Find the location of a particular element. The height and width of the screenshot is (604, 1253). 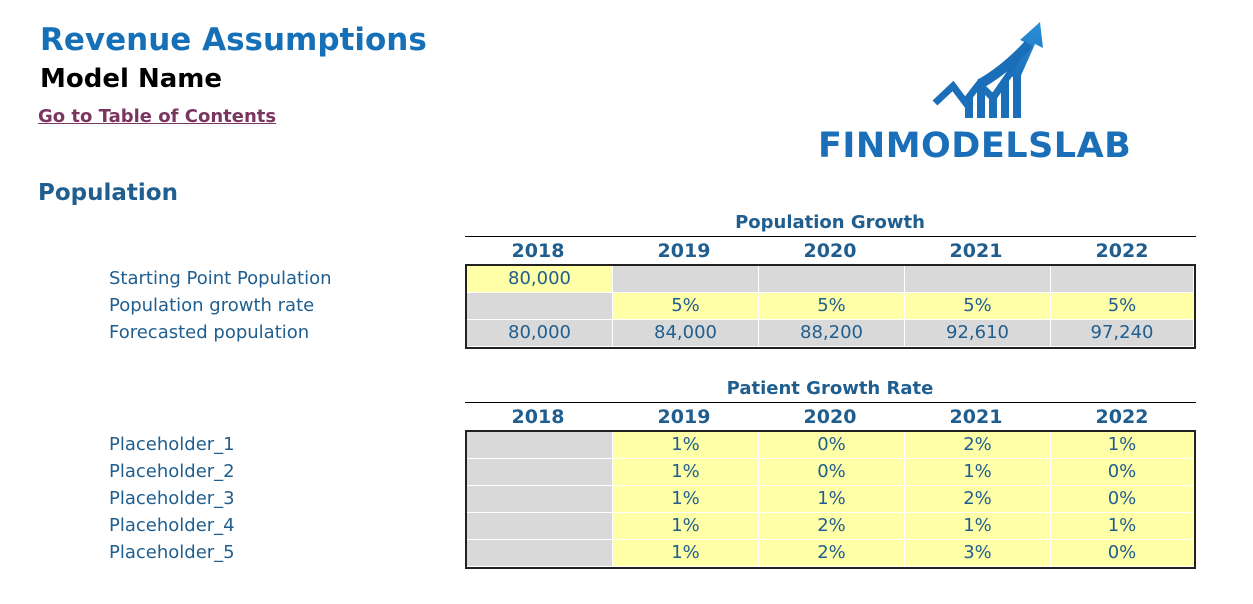

pop-row-label: Population growth rate is located at coordinates (212, 305).